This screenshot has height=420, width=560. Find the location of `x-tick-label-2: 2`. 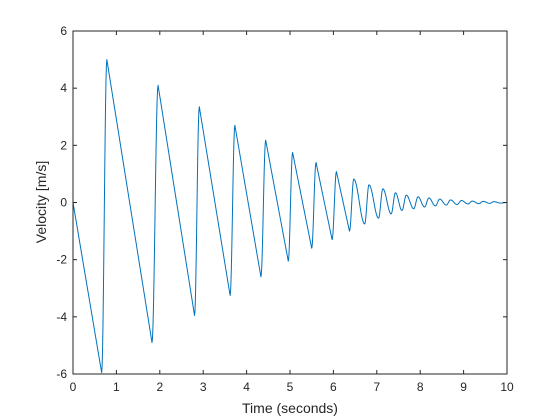

x-tick-label-2: 2 is located at coordinates (159, 387).